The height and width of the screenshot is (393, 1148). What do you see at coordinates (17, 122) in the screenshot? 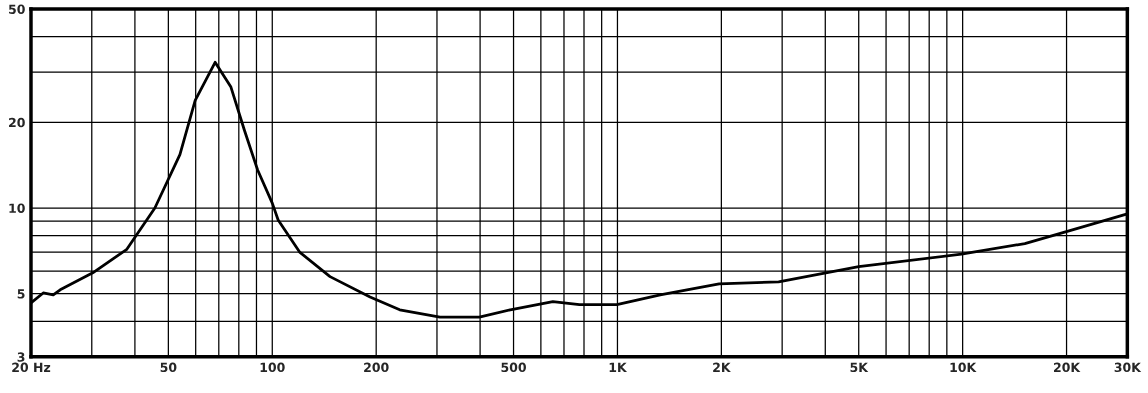
I see `y-tick-label: 20` at bounding box center [17, 122].